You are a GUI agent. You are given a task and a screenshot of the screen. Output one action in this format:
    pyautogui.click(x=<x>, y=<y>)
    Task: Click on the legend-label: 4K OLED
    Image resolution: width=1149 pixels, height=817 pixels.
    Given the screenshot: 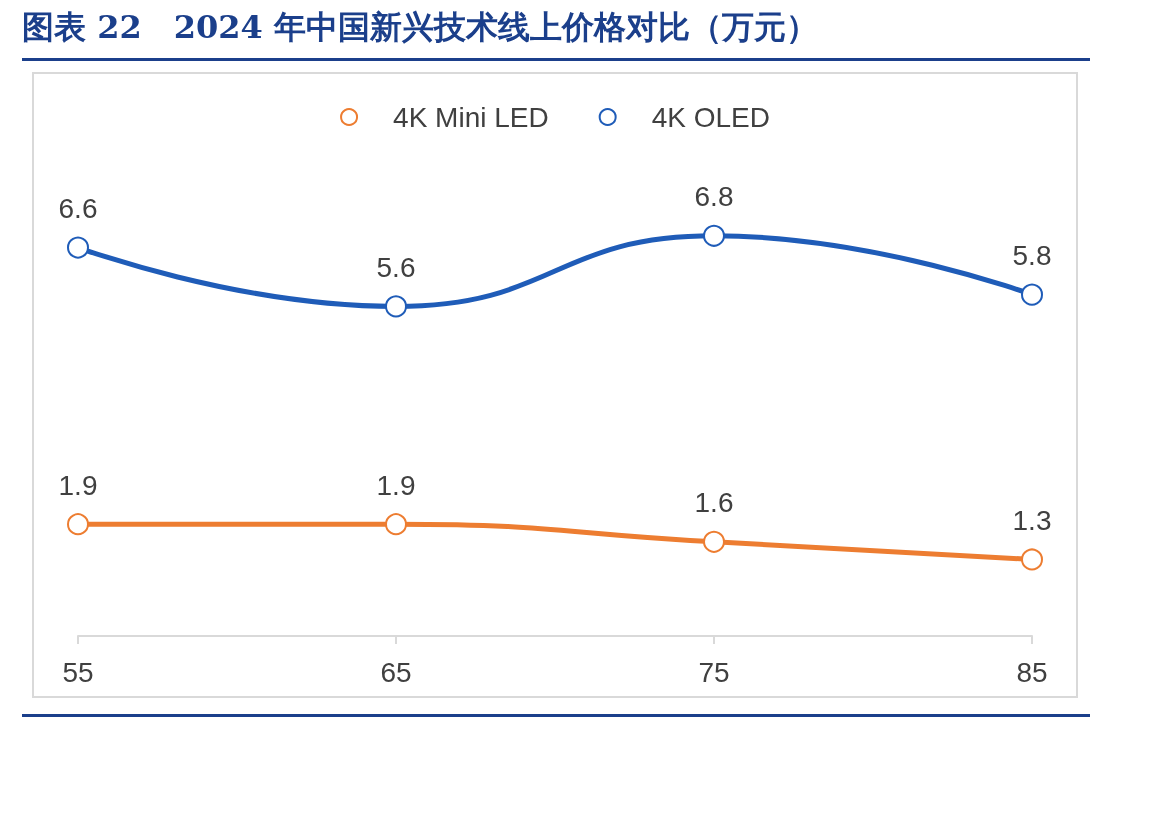 What is the action you would take?
    pyautogui.click(x=710, y=117)
    